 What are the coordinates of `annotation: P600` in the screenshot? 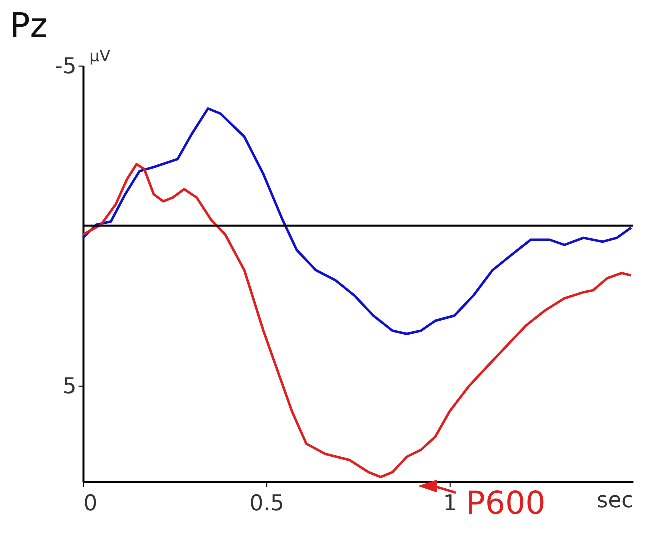 It's located at (506, 504).